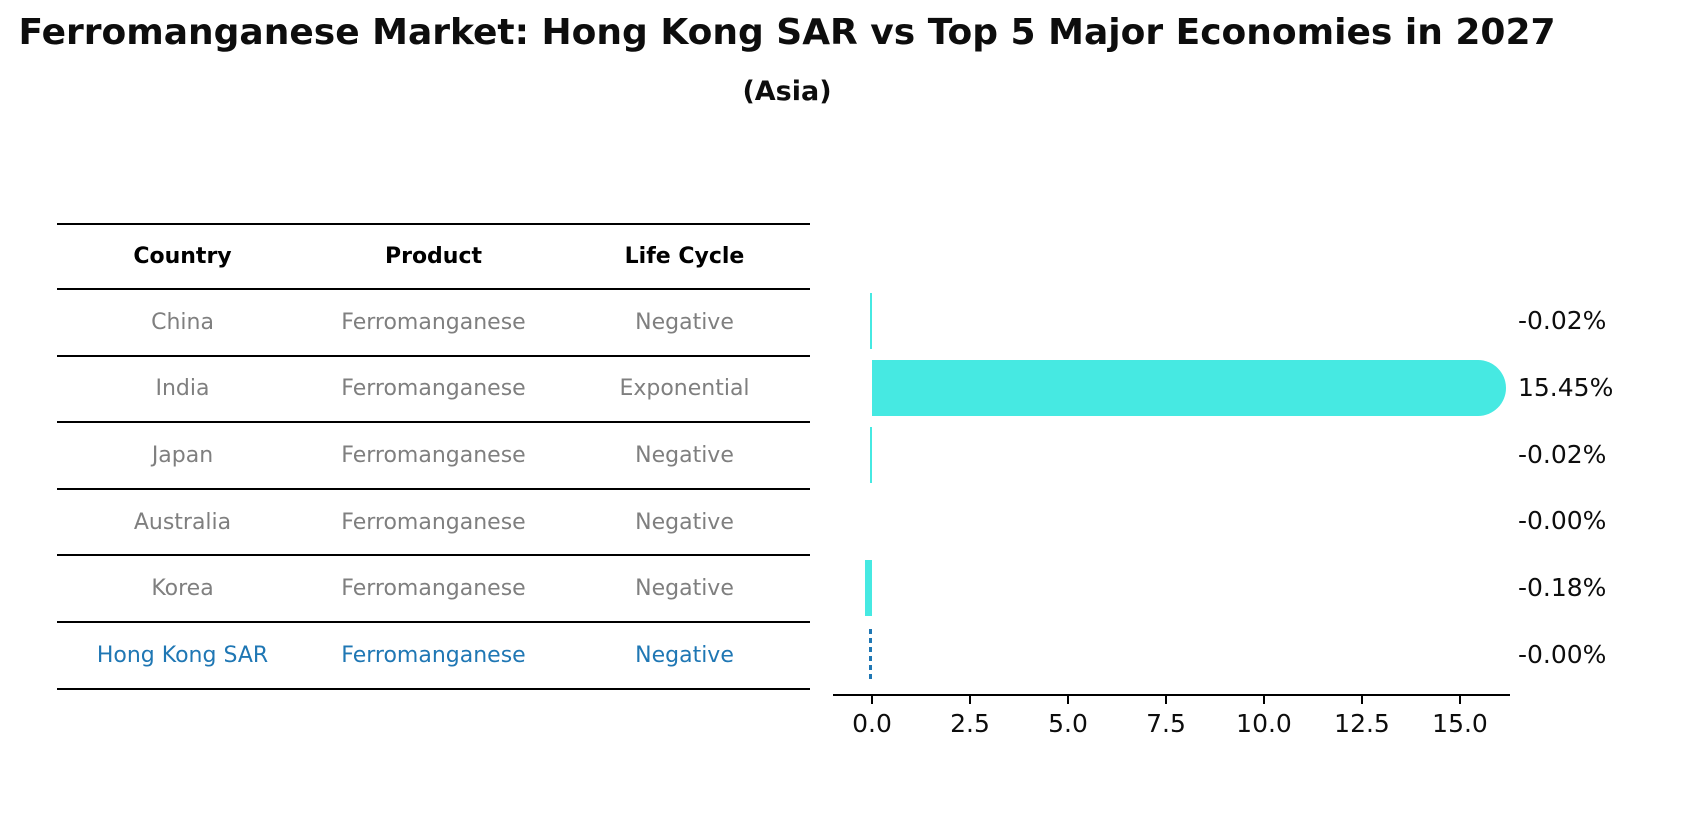 Image resolution: width=1698 pixels, height=823 pixels. Describe the element at coordinates (868, 587) in the screenshot. I see `bar-korea` at that location.